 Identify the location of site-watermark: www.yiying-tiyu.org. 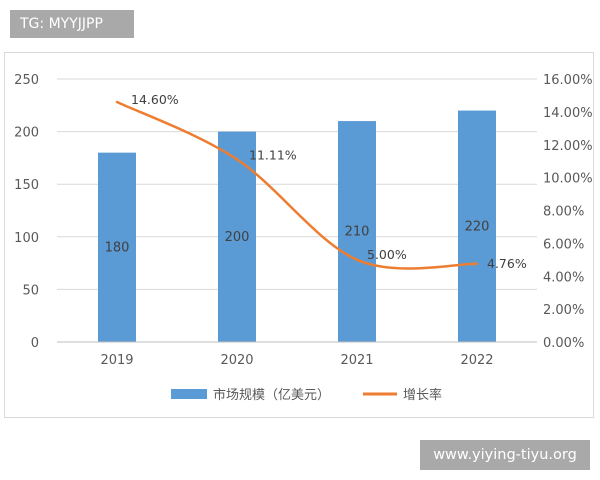
(505, 455).